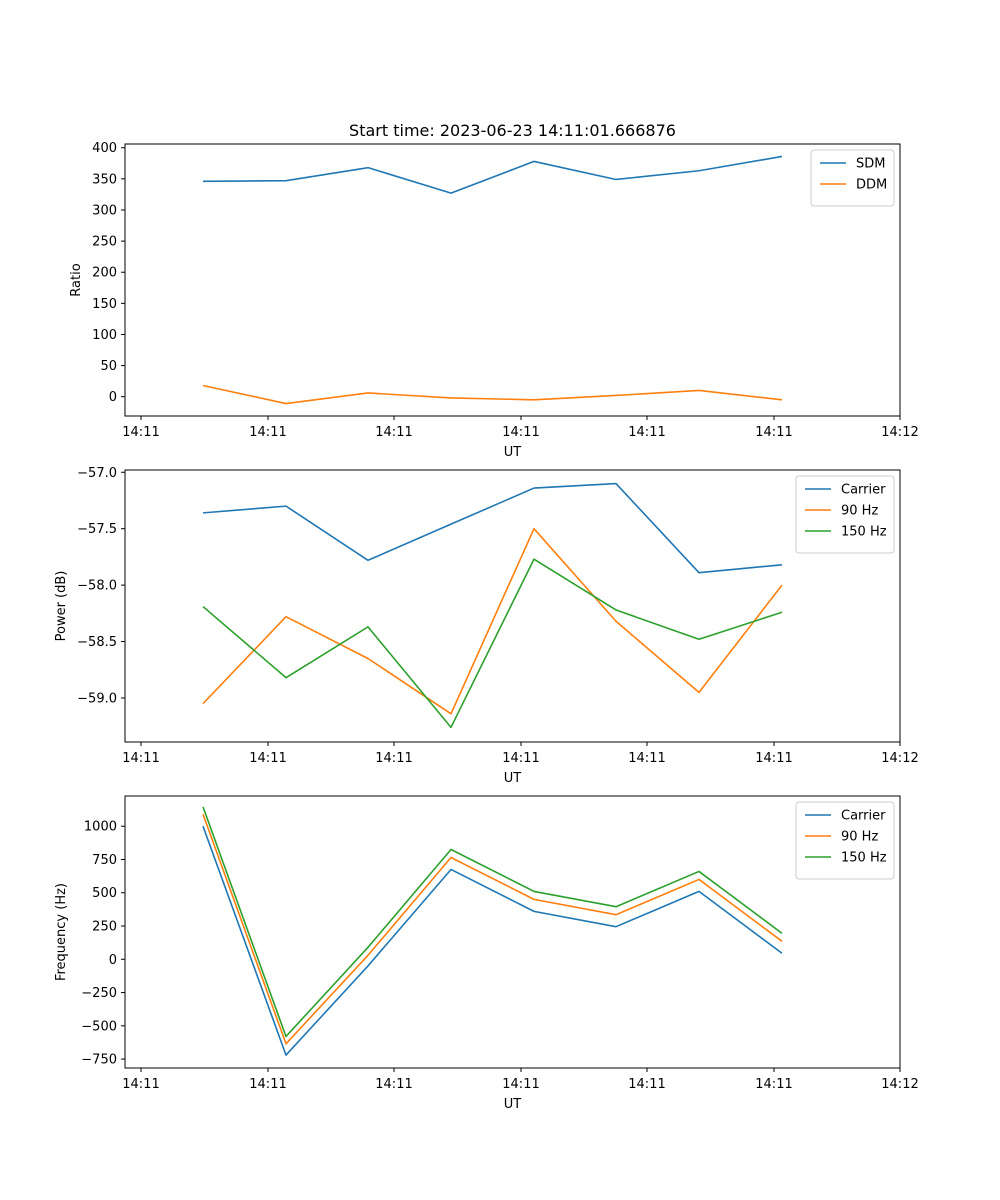 The height and width of the screenshot is (1200, 1000). What do you see at coordinates (104, 148) in the screenshot?
I see `y-tick-label: 400` at bounding box center [104, 148].